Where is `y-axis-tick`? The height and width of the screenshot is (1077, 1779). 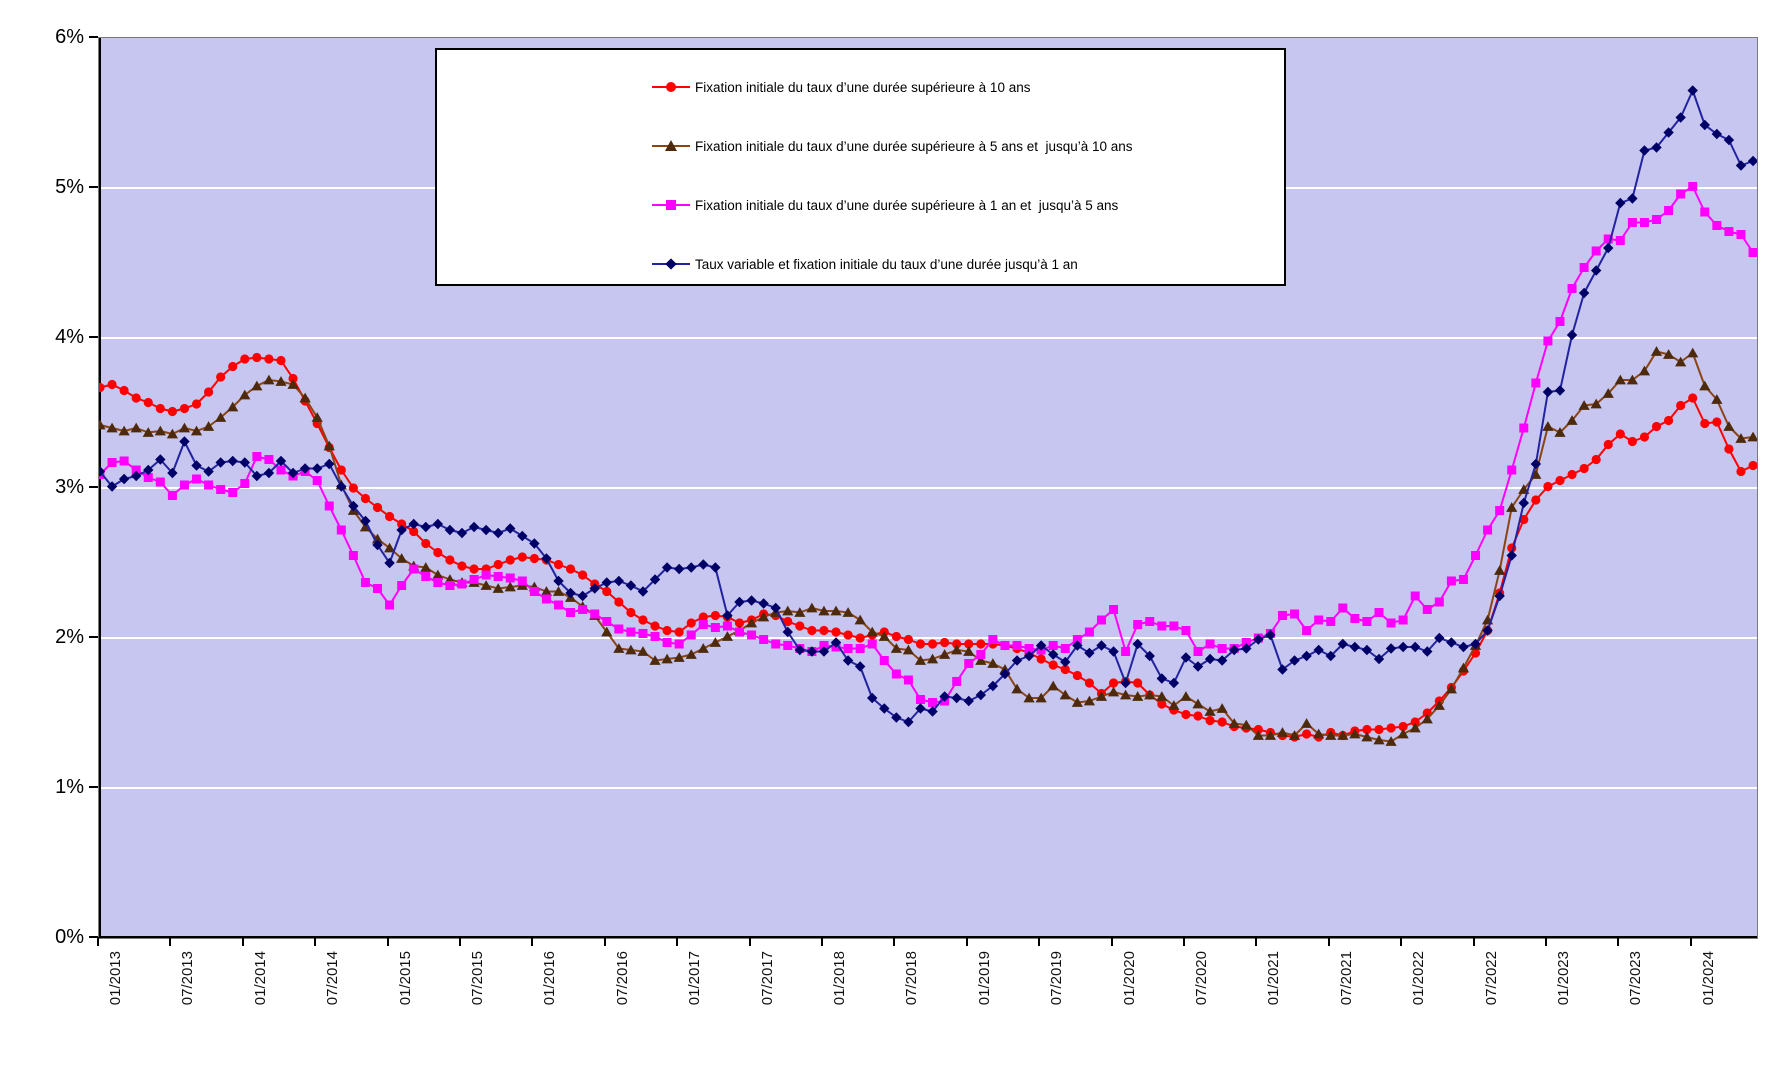 y-axis-tick is located at coordinates (93, 937).